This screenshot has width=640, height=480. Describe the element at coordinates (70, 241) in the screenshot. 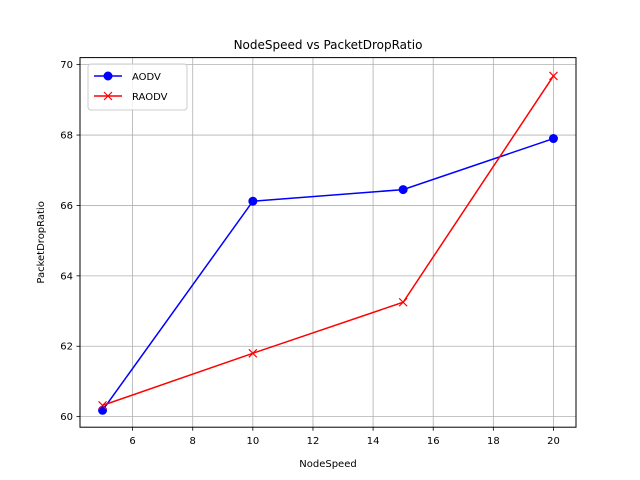

I see `y-axis: 60 62 64 66 68 70` at that location.